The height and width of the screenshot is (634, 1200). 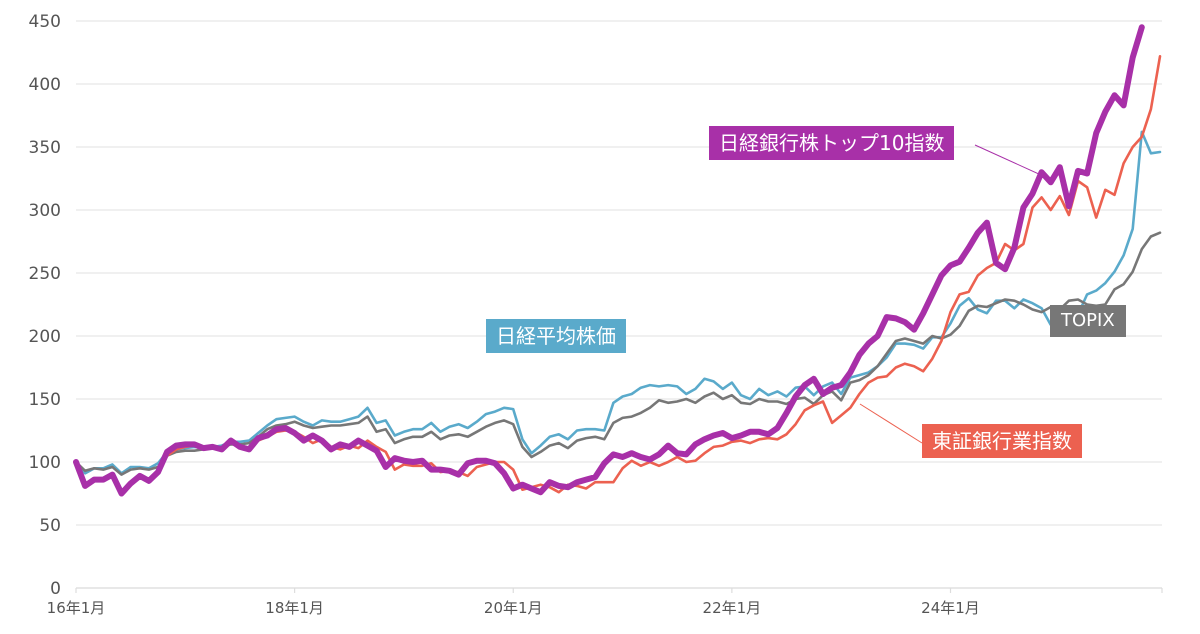 What do you see at coordinates (45, 22) in the screenshot?
I see `y-tick-label: 450` at bounding box center [45, 22].